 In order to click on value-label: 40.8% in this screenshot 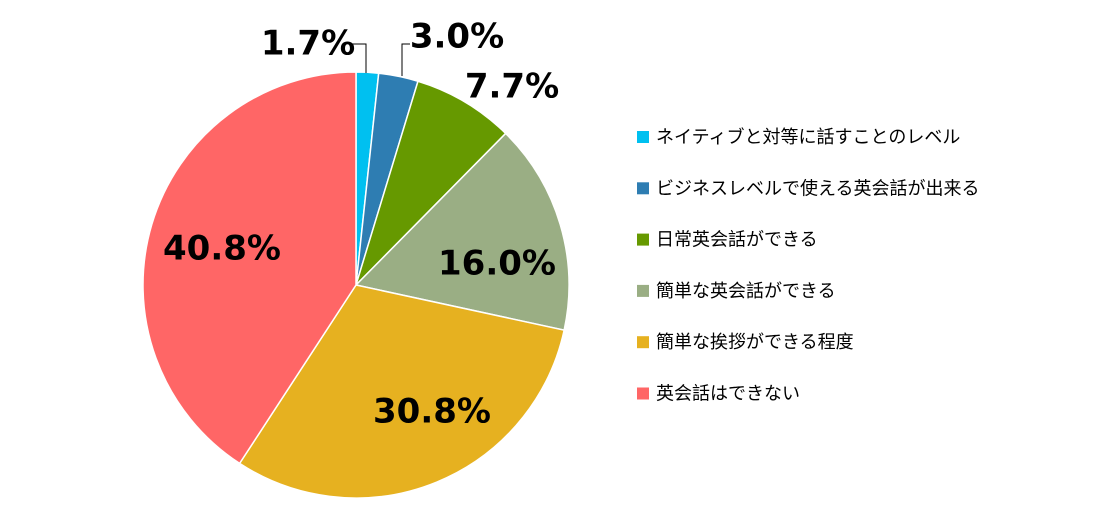, I will do `click(222, 249)`.